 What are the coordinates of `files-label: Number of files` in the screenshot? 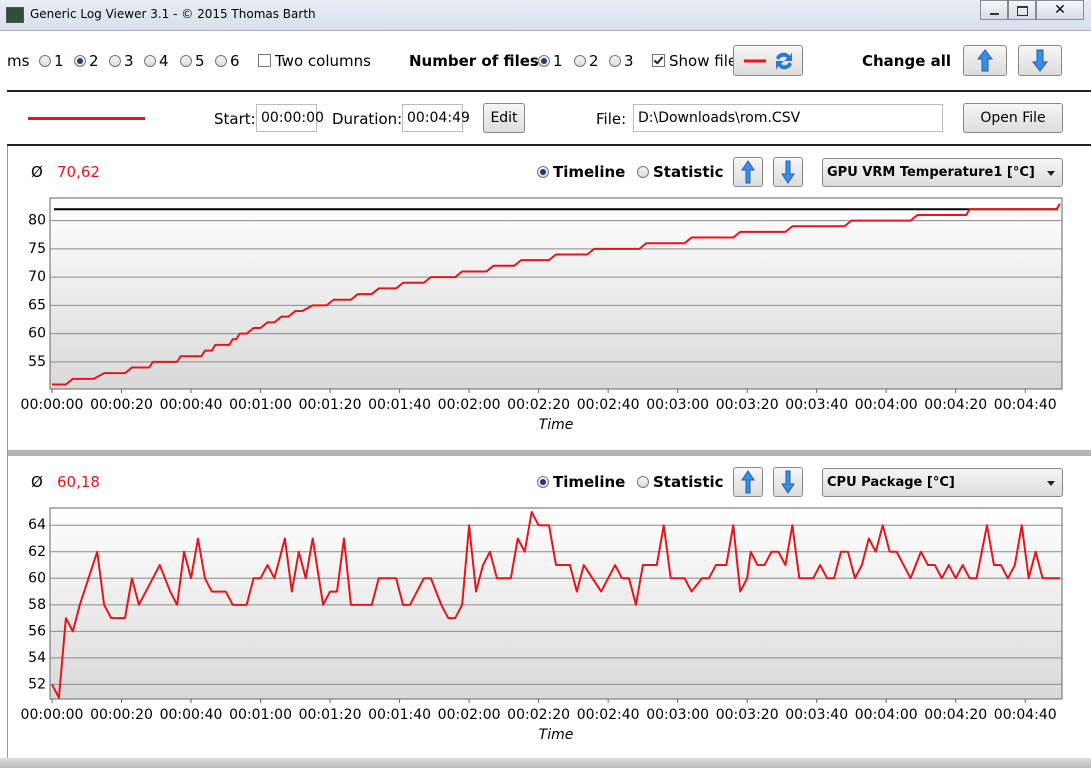 It's located at (474, 61).